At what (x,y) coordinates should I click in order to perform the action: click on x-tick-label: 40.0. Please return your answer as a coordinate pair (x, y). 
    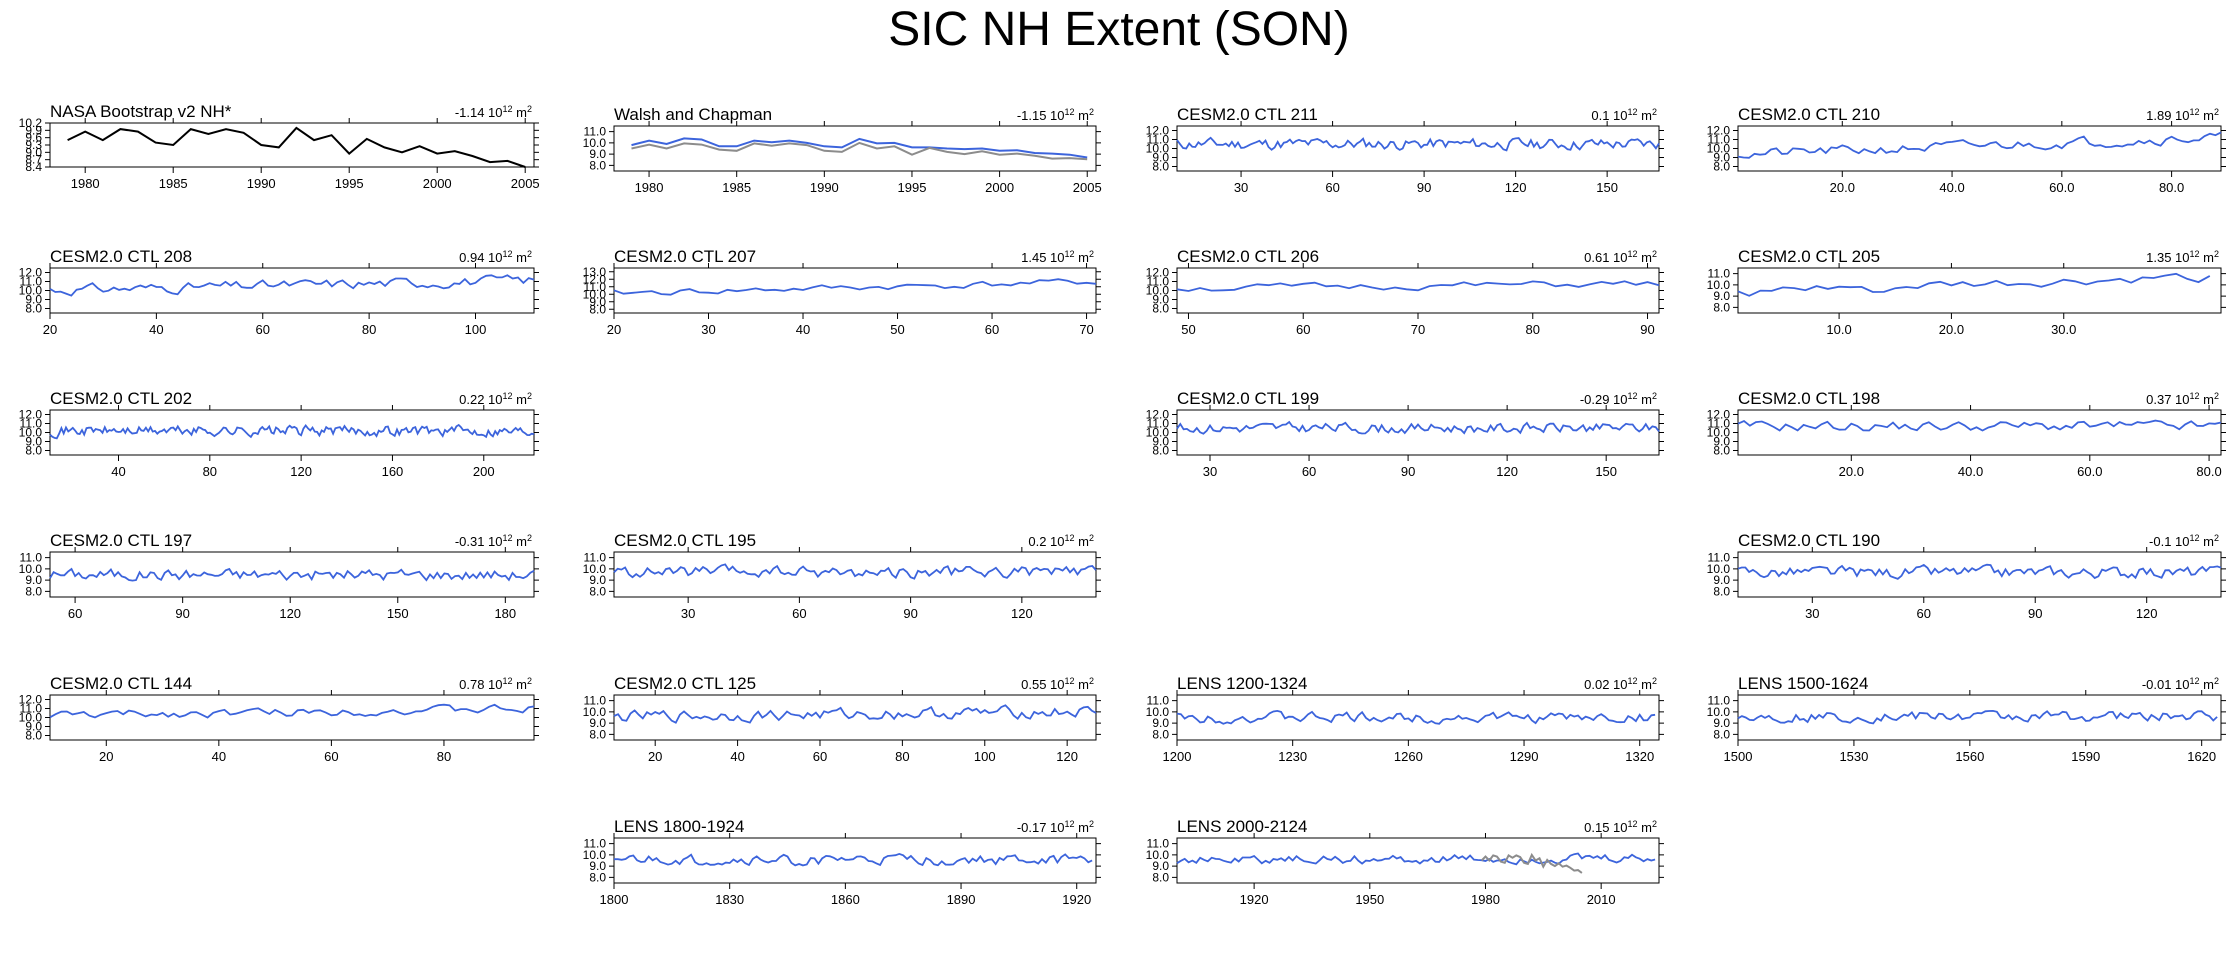
    Looking at the image, I should click on (1970, 471).